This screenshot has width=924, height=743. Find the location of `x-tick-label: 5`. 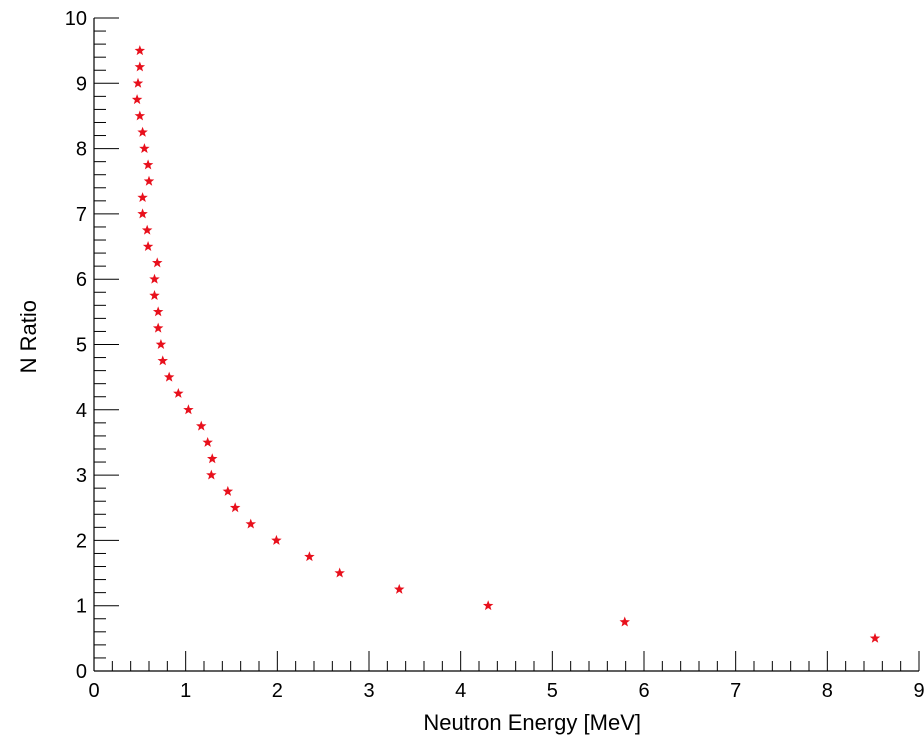

x-tick-label: 5 is located at coordinates (552, 691).